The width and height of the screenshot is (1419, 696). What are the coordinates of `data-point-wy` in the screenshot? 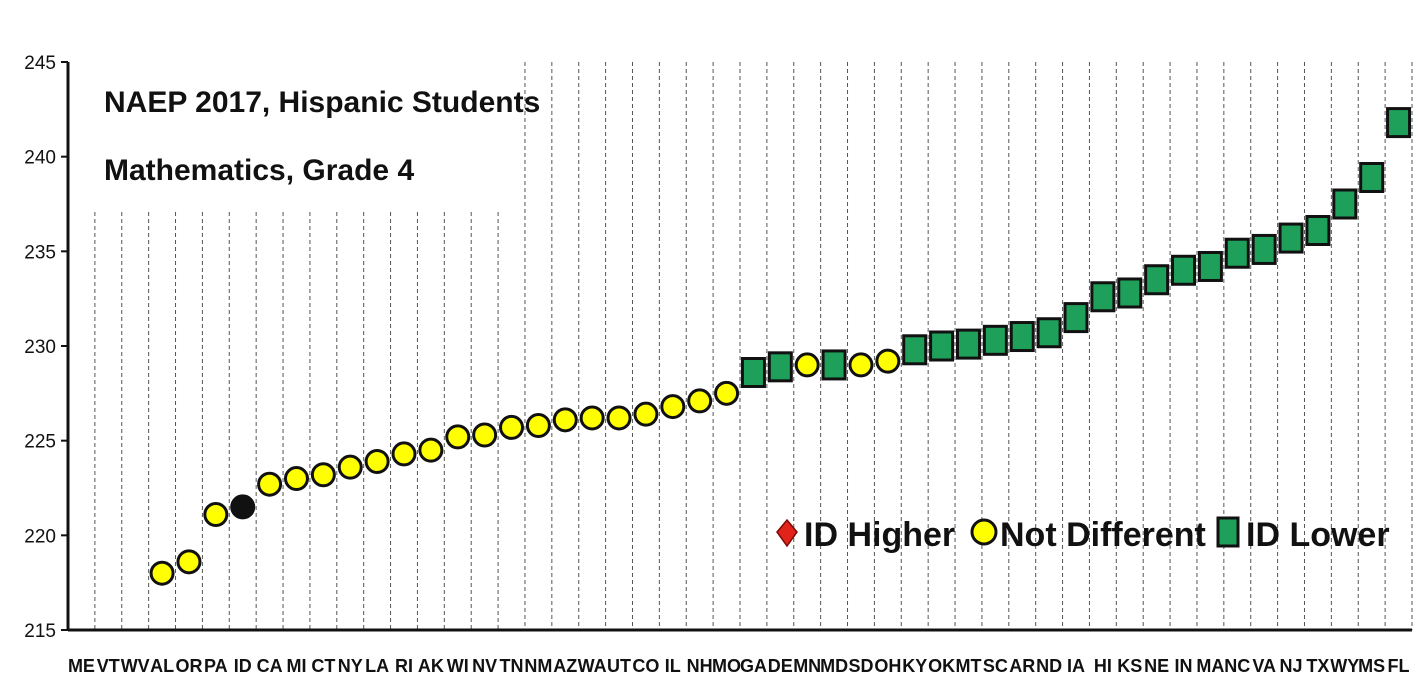 It's located at (1345, 204).